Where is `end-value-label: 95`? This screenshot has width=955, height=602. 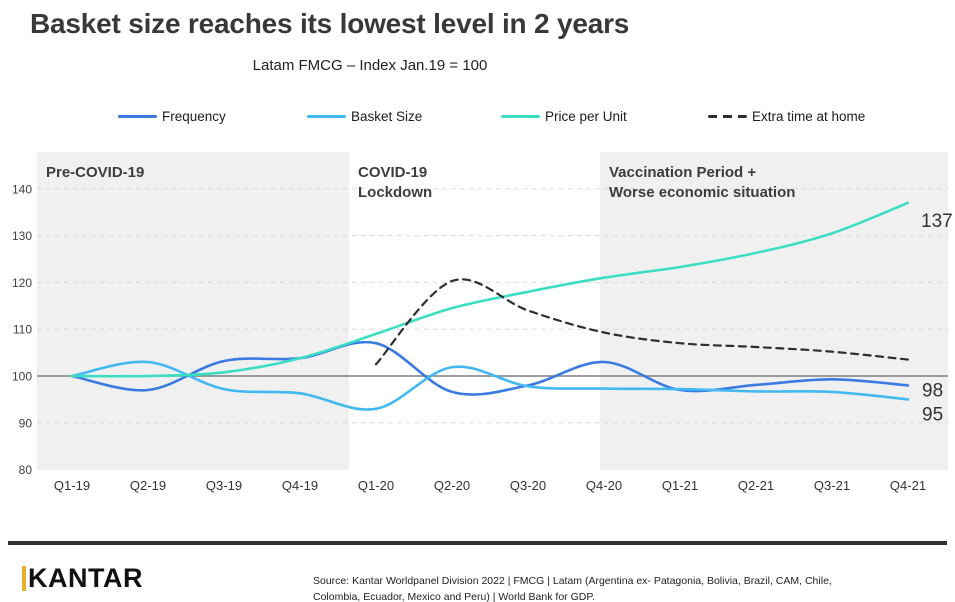
end-value-label: 95 is located at coordinates (932, 414).